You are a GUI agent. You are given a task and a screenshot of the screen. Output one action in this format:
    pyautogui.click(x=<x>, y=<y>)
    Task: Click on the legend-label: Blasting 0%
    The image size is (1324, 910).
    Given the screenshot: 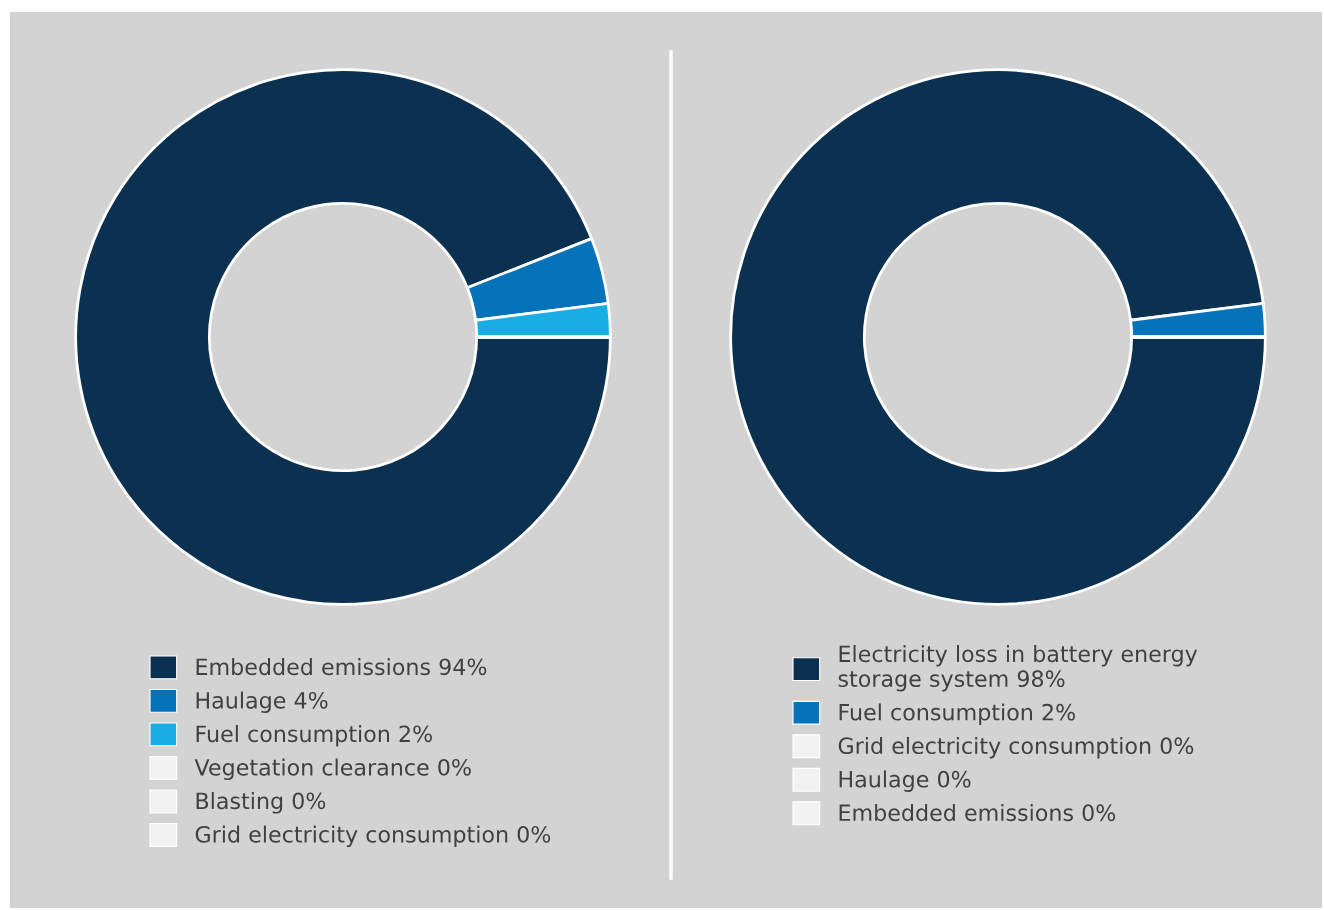 What is the action you would take?
    pyautogui.click(x=261, y=803)
    